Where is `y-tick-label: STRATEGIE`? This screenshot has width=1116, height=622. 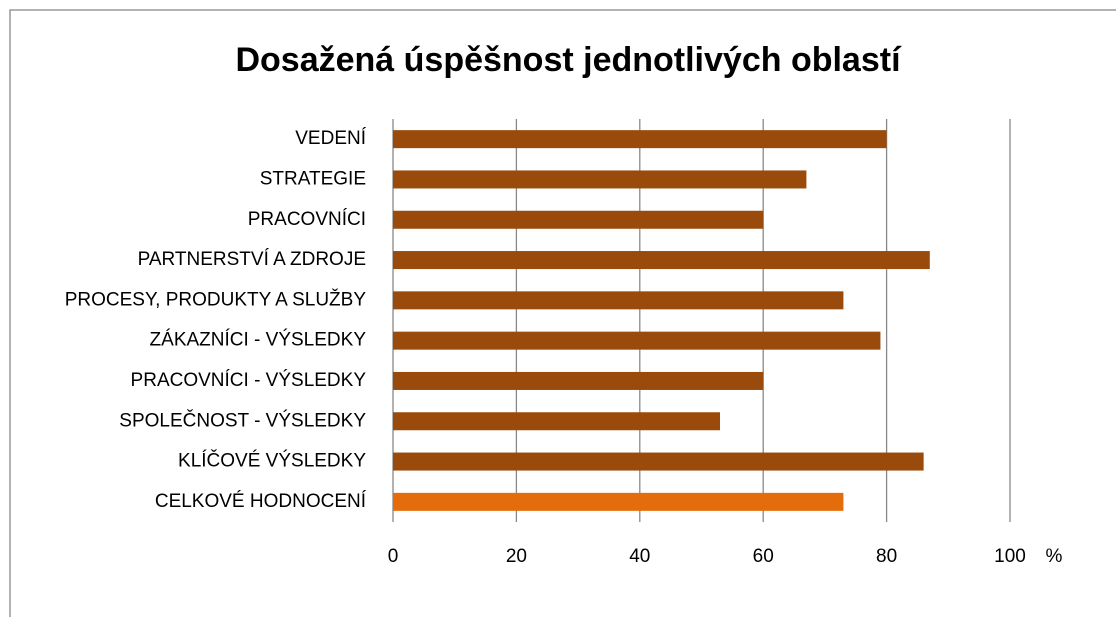
y-tick-label: STRATEGIE is located at coordinates (313, 178).